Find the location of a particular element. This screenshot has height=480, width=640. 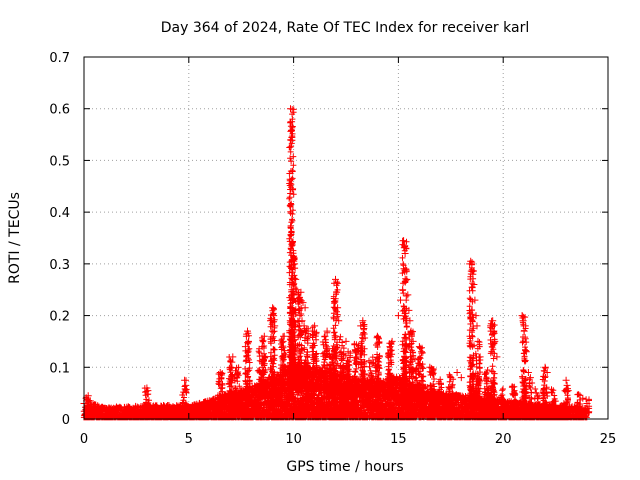

y-tick-label: 0.3 is located at coordinates (59, 265).